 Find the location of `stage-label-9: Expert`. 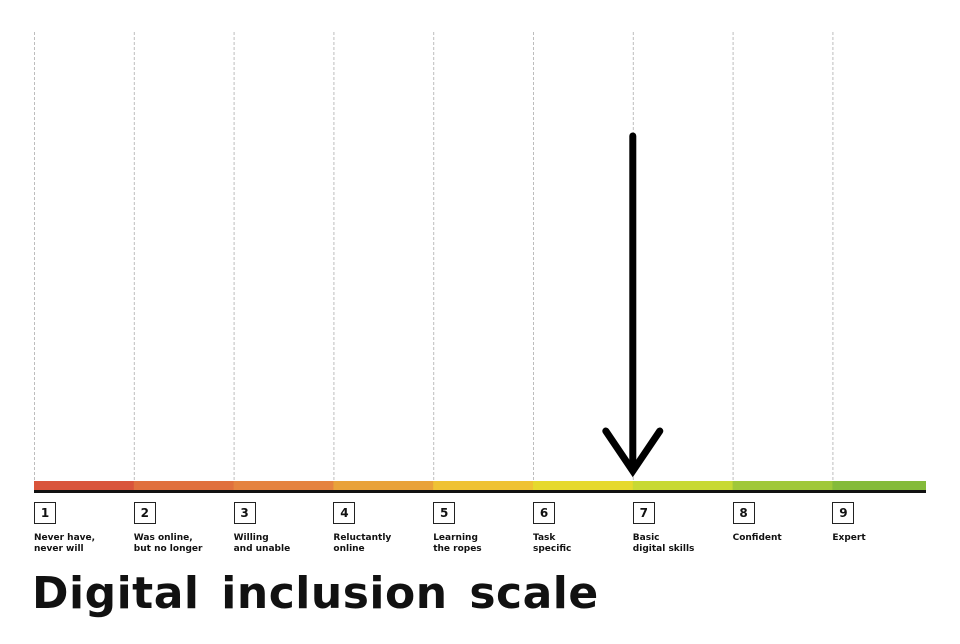

stage-label-9: Expert is located at coordinates (849, 538).